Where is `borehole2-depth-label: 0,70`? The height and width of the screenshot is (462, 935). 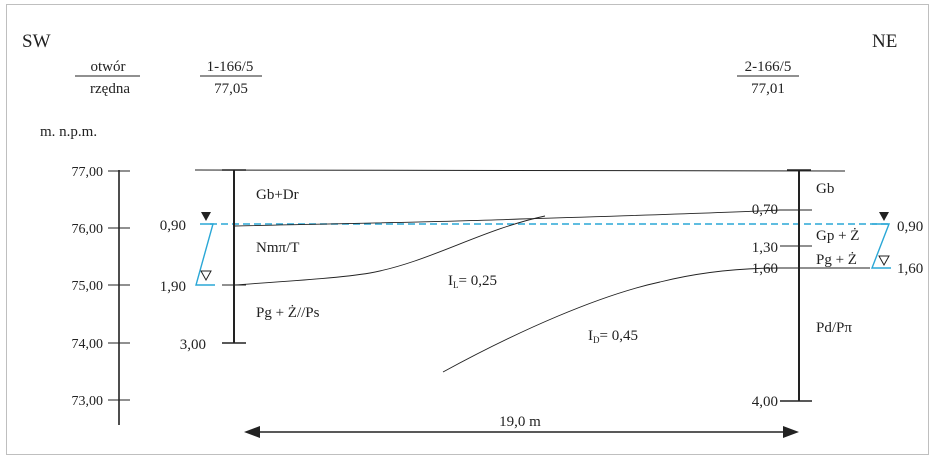 borehole2-depth-label: 0,70 is located at coordinates (765, 210).